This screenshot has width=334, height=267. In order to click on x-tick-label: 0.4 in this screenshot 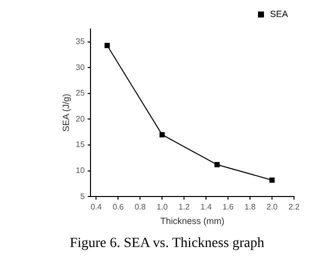, I will do `click(96, 207)`.